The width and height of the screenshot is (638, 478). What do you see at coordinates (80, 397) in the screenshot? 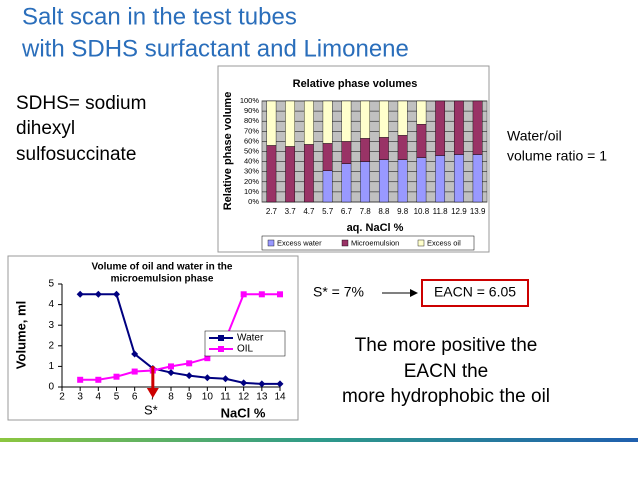
I see `x-tick-label: 3` at bounding box center [80, 397].